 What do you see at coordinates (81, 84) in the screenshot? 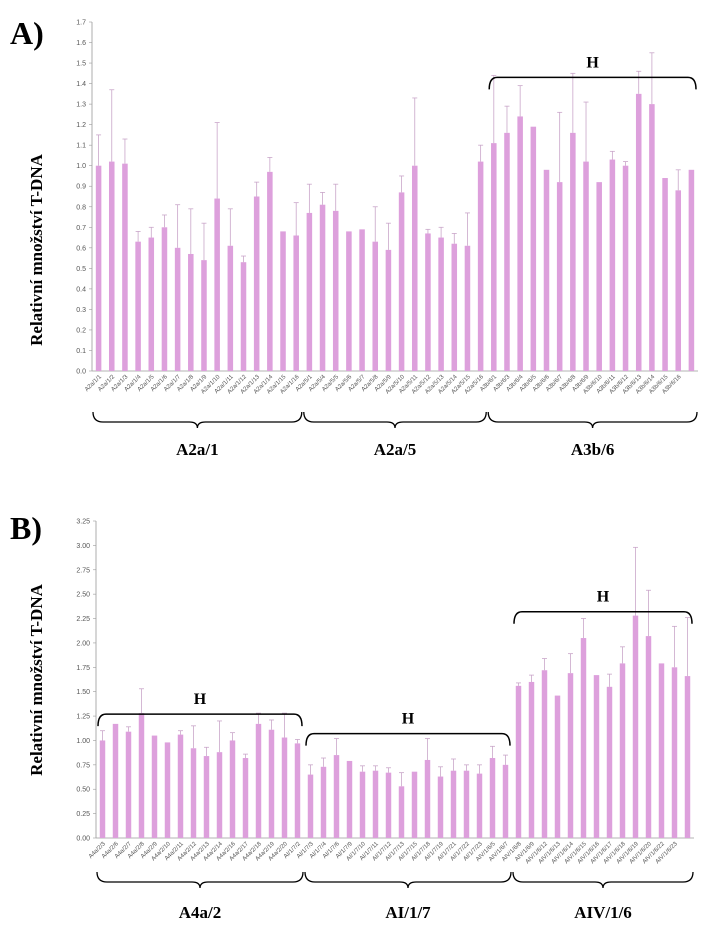
I see `y-tick-label: 1.4` at bounding box center [81, 84].